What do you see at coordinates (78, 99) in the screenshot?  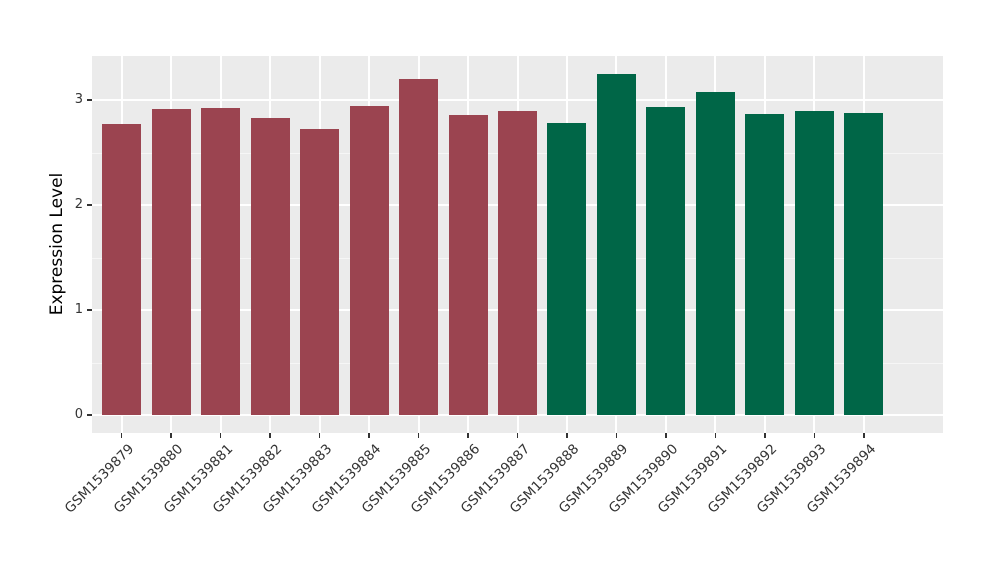 I see `y-tick-label: 3` at bounding box center [78, 99].